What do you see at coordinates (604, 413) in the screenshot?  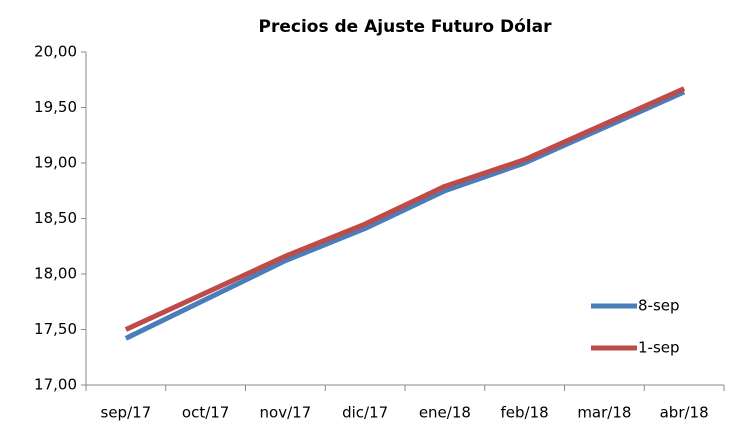 I see `x-tick-label: mar/18` at bounding box center [604, 413].